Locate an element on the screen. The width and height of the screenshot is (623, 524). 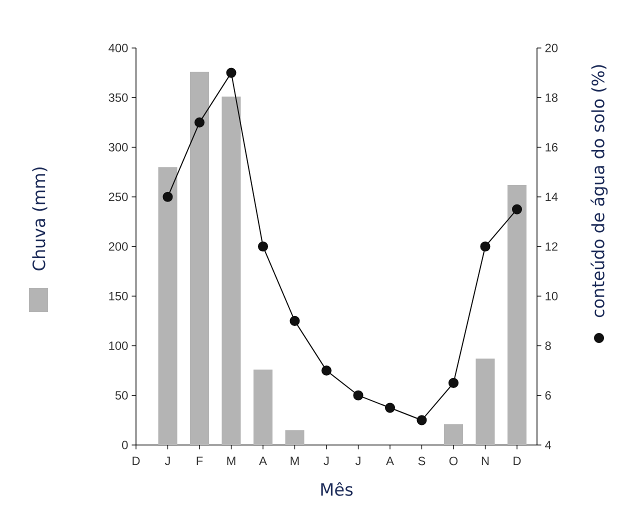
y-axis-title: Chuva (mm) is located at coordinates (40, 219).